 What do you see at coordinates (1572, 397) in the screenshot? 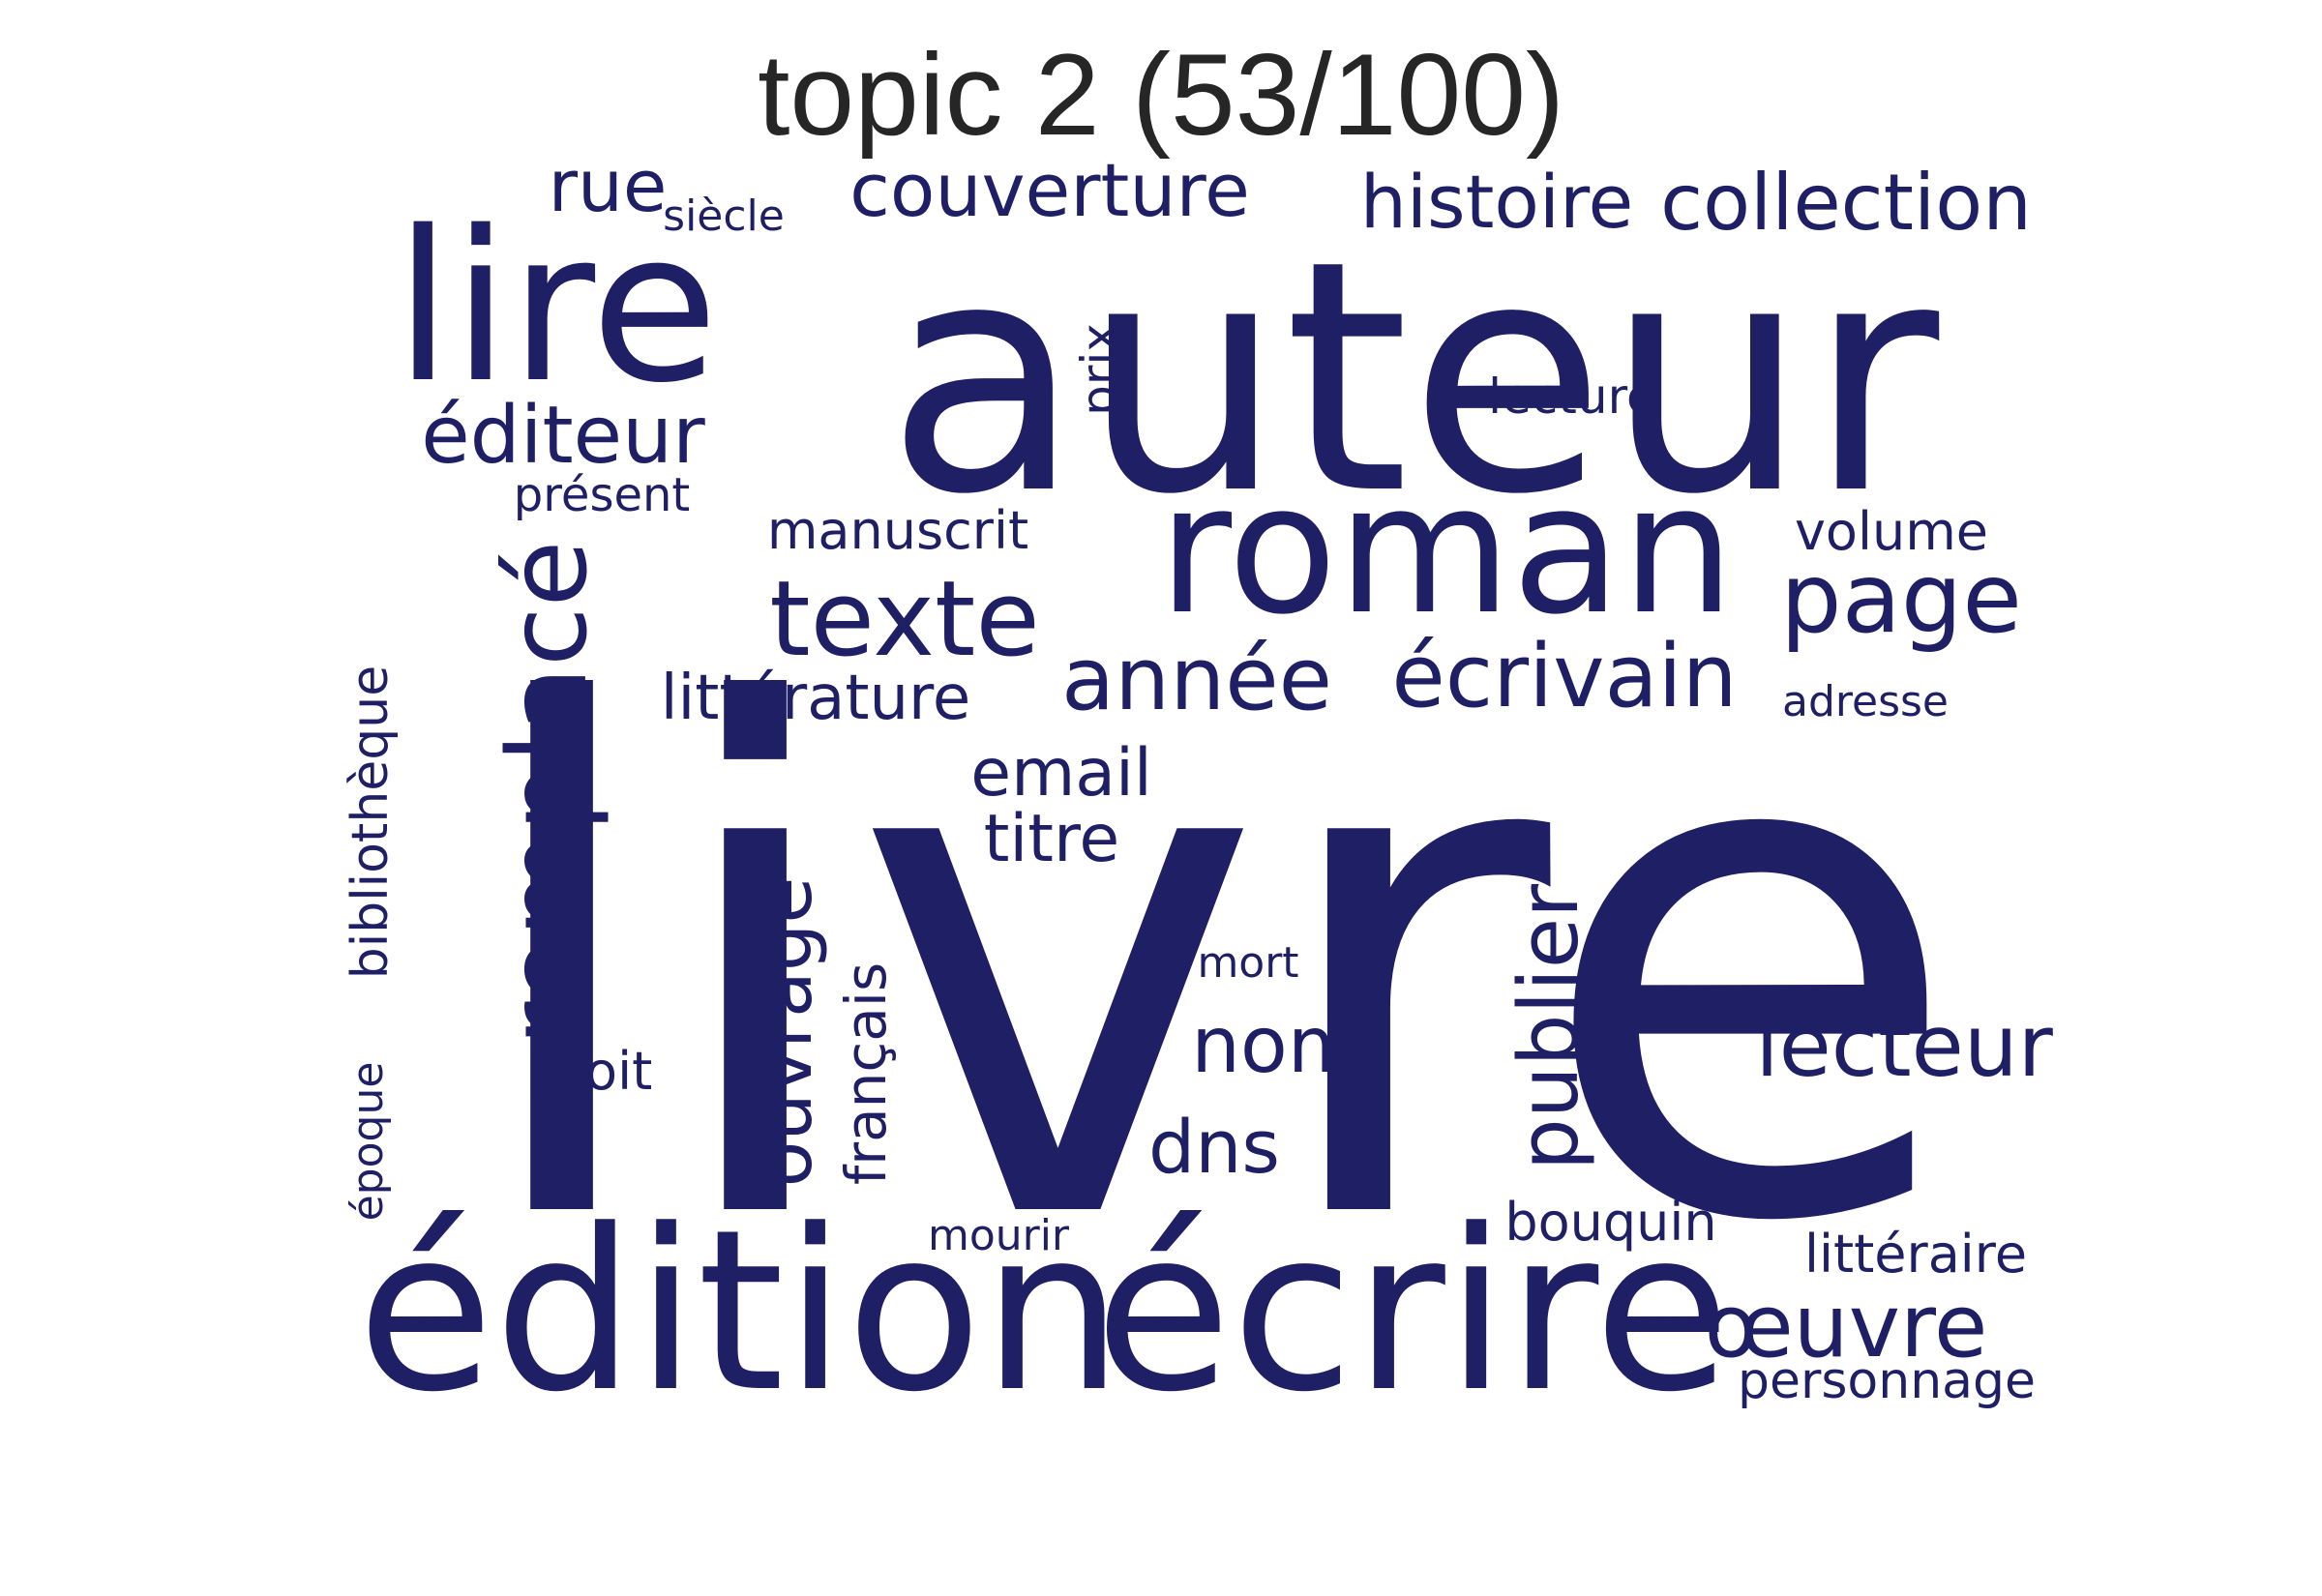
I see `cloud-word: lecture` at bounding box center [1572, 397].